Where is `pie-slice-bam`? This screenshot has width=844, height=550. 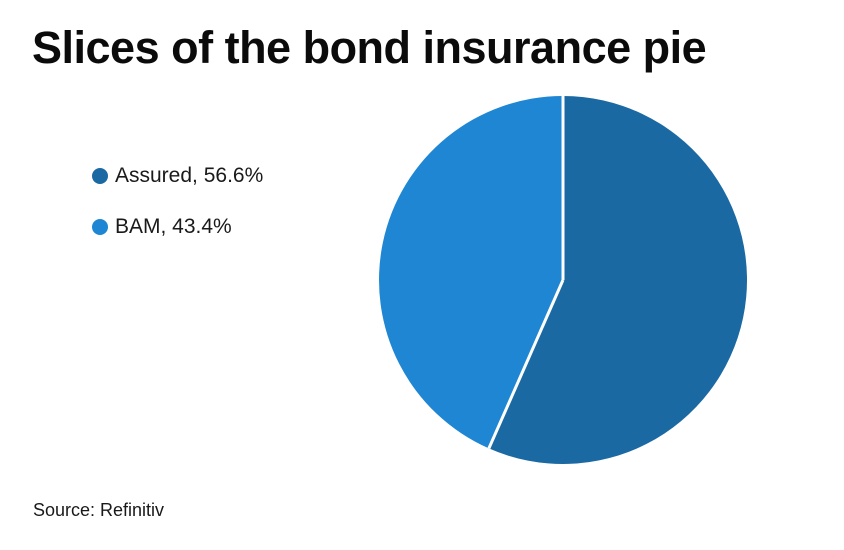 pie-slice-bam is located at coordinates (471, 272).